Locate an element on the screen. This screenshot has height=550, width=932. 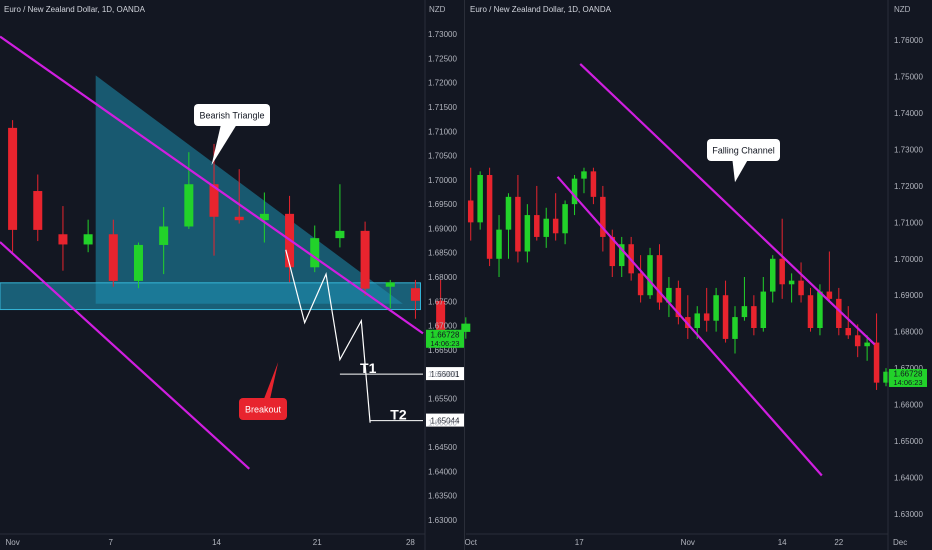
level-tag-value: 1.65044 is located at coordinates (445, 421).